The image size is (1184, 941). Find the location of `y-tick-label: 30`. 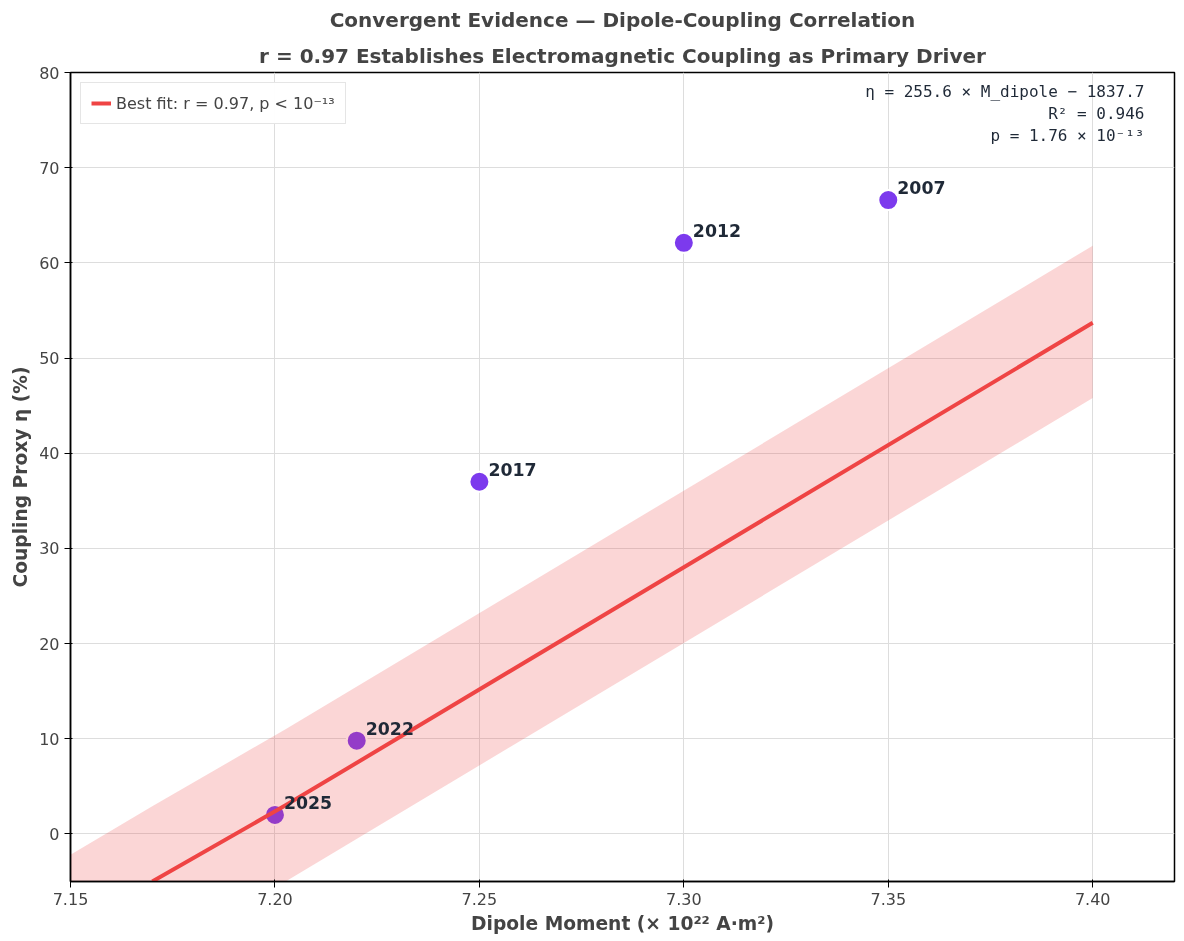

y-tick-label: 30 is located at coordinates (49, 549).